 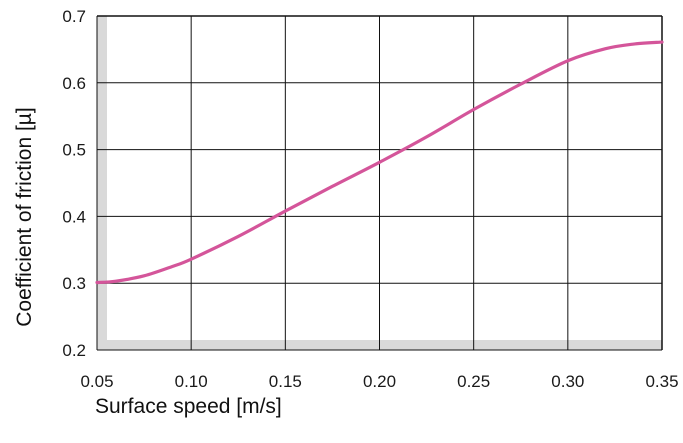 I want to click on x-tick-label: 0.35, so click(x=661, y=381).